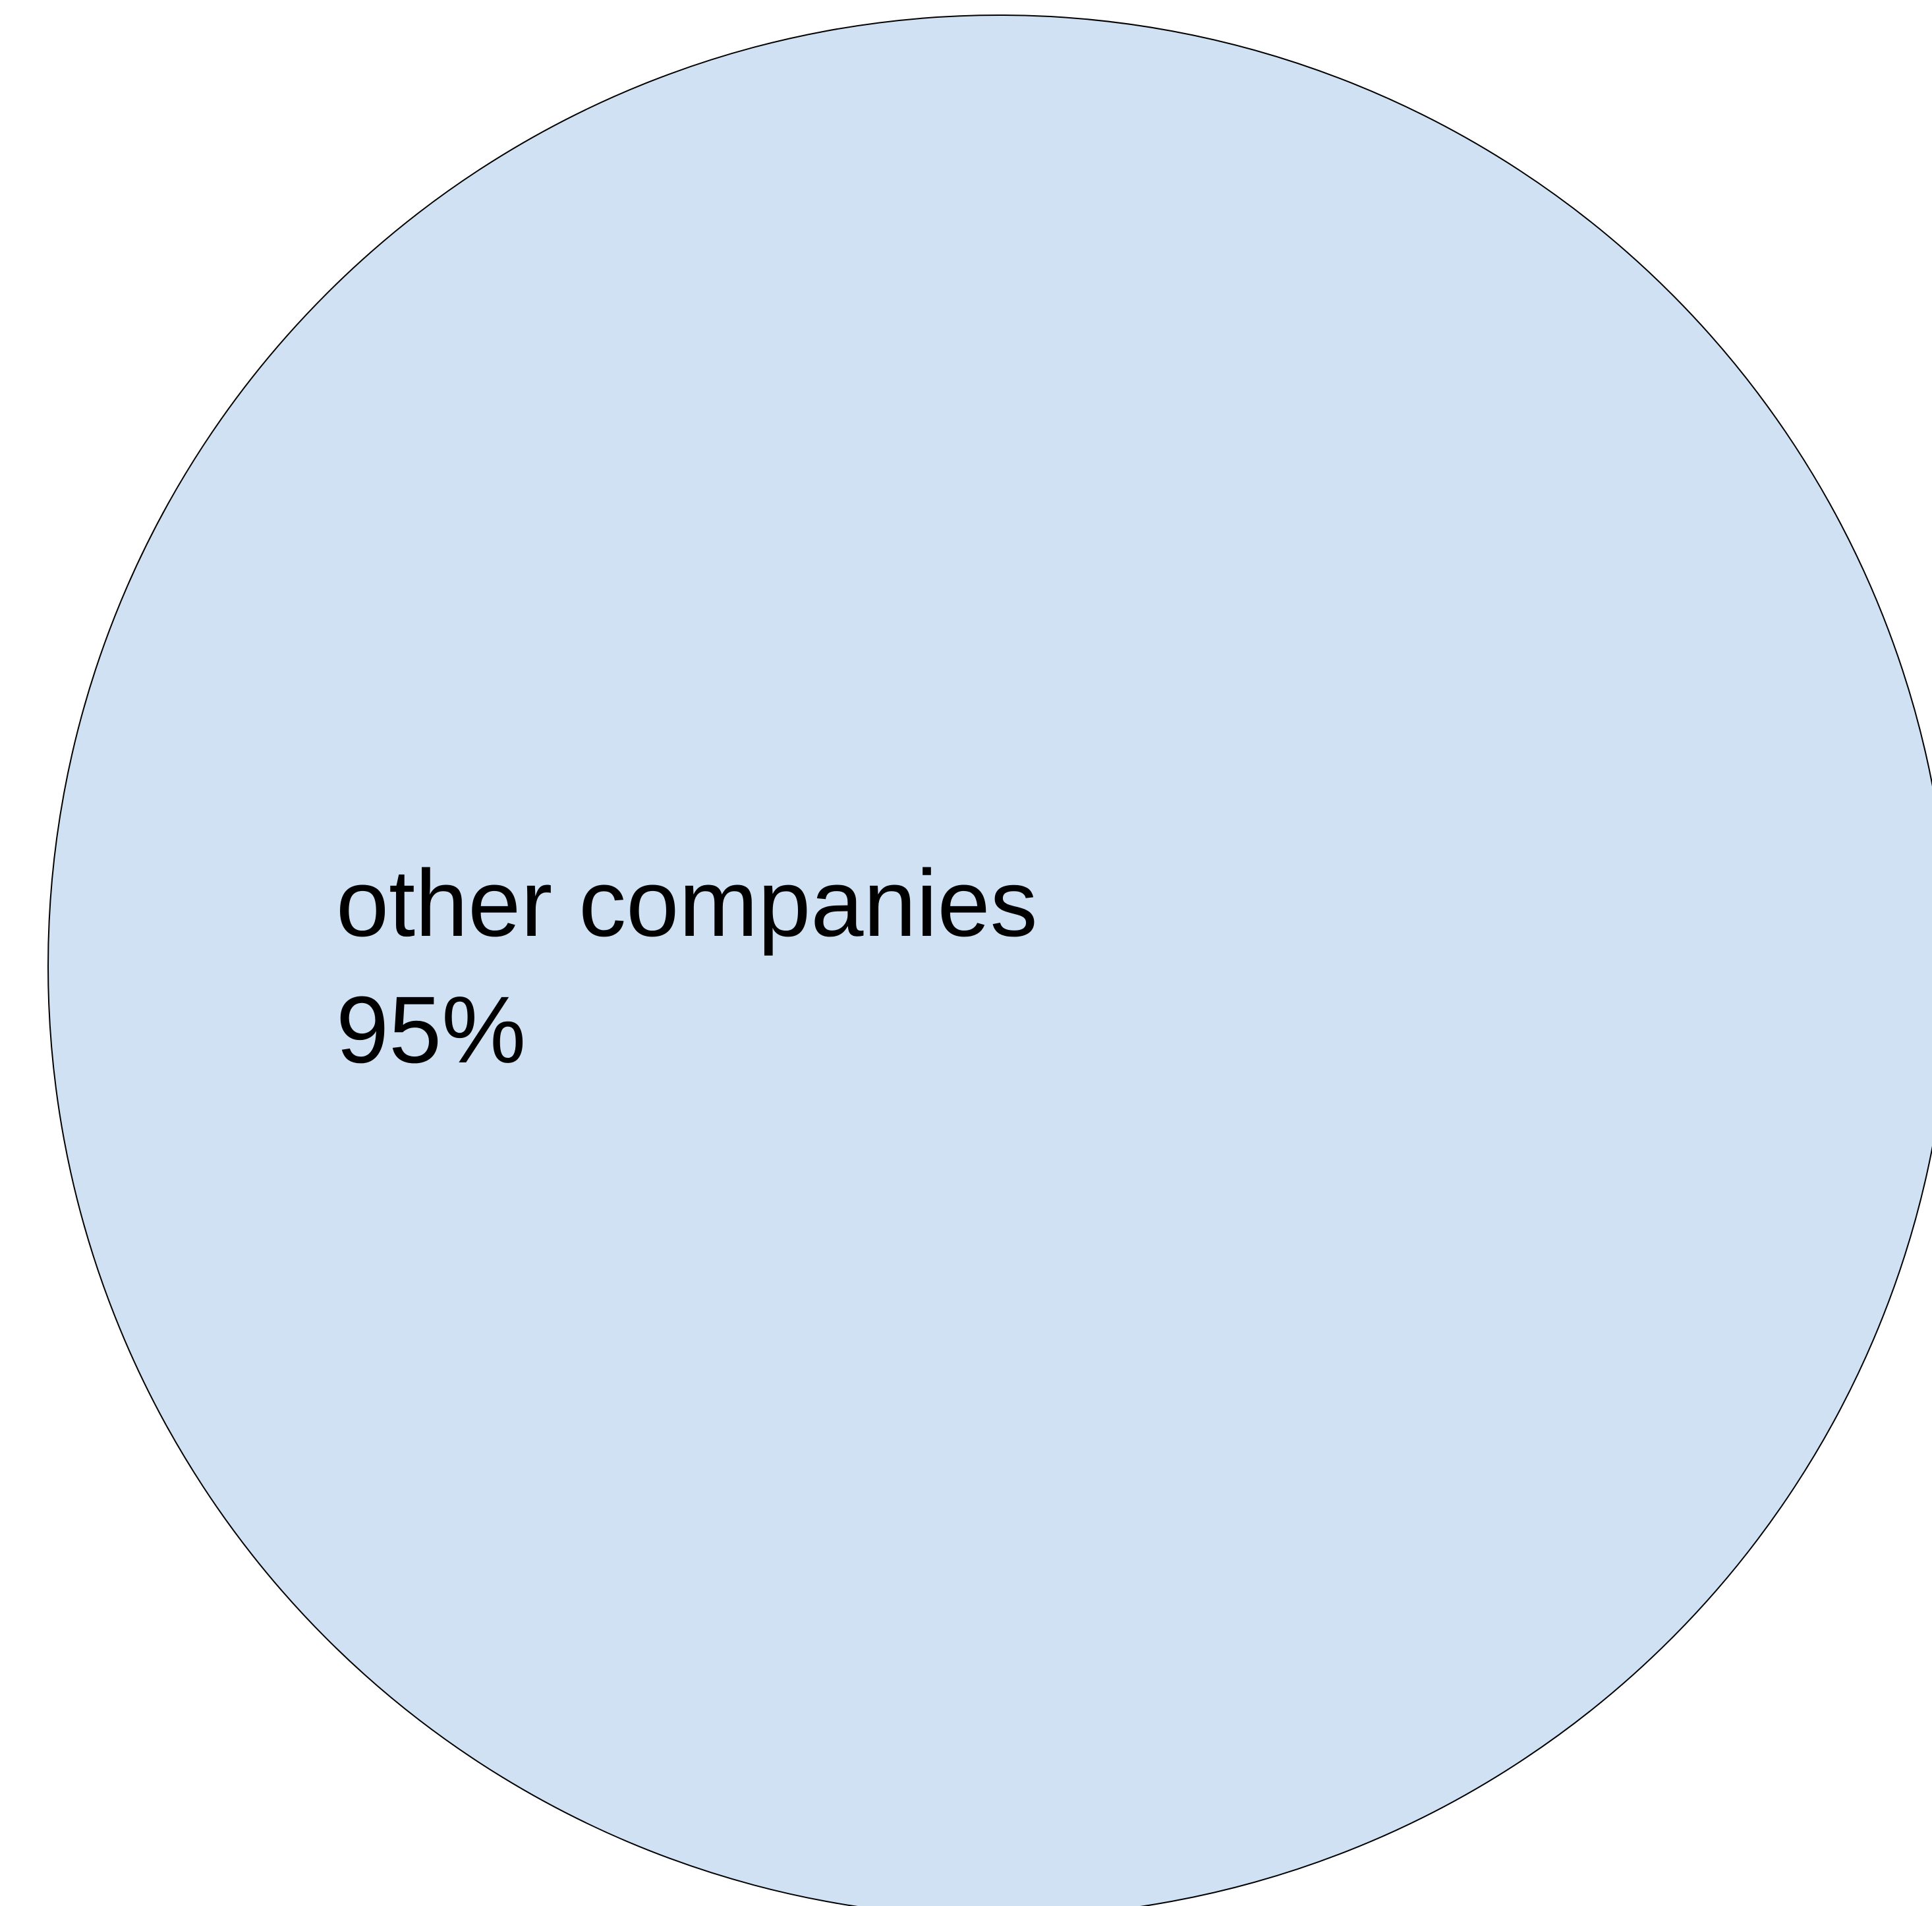  I want to click on pie-labels: other companies 95%, so click(687, 966).